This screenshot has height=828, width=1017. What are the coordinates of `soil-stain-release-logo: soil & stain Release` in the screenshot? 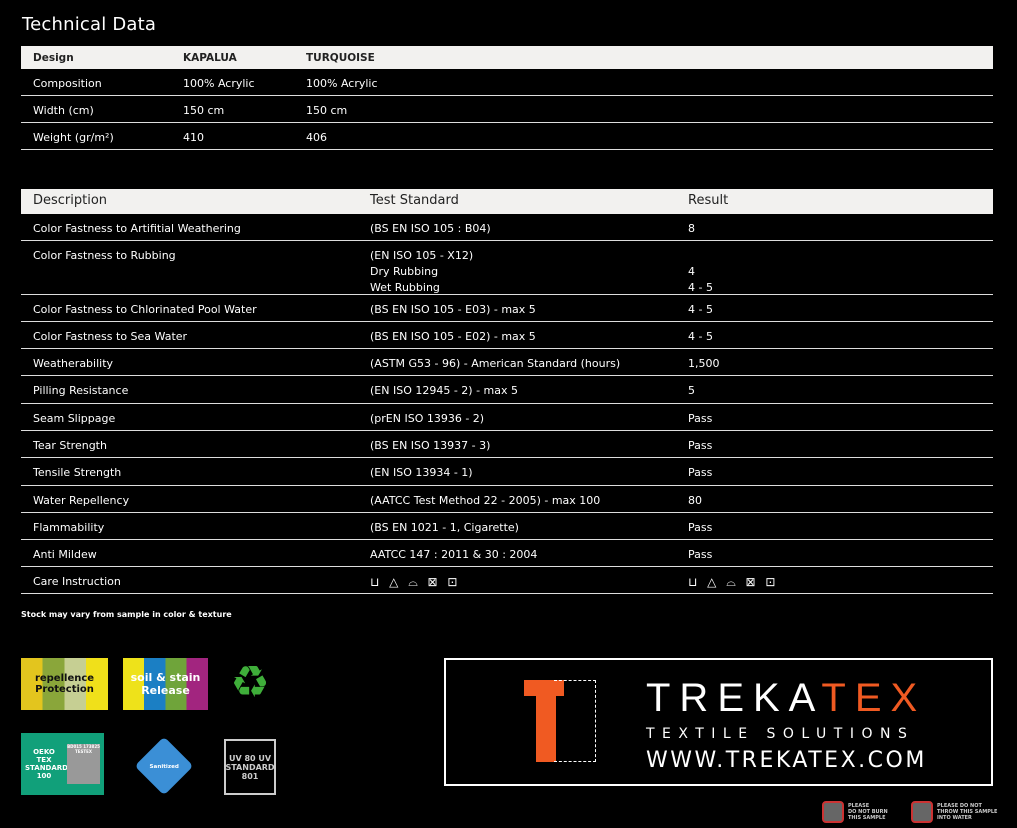 It's located at (165, 684).